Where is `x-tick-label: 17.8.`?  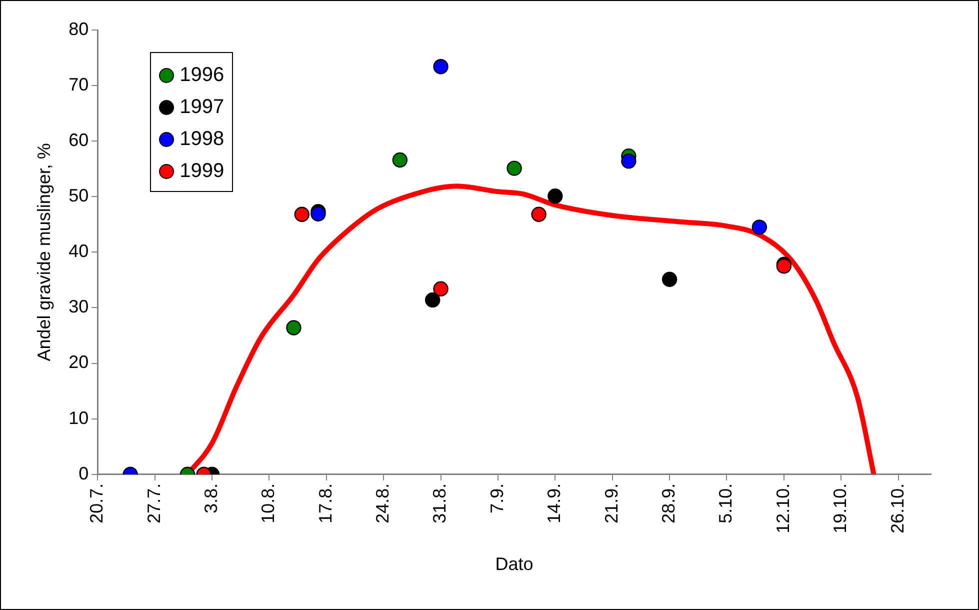 x-tick-label: 17.8. is located at coordinates (325, 503).